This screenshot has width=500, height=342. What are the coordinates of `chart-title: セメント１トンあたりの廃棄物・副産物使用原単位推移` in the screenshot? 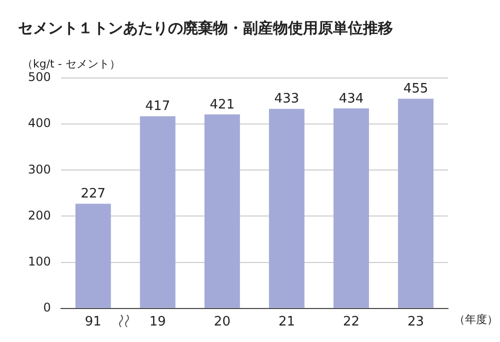 It's located at (205, 27).